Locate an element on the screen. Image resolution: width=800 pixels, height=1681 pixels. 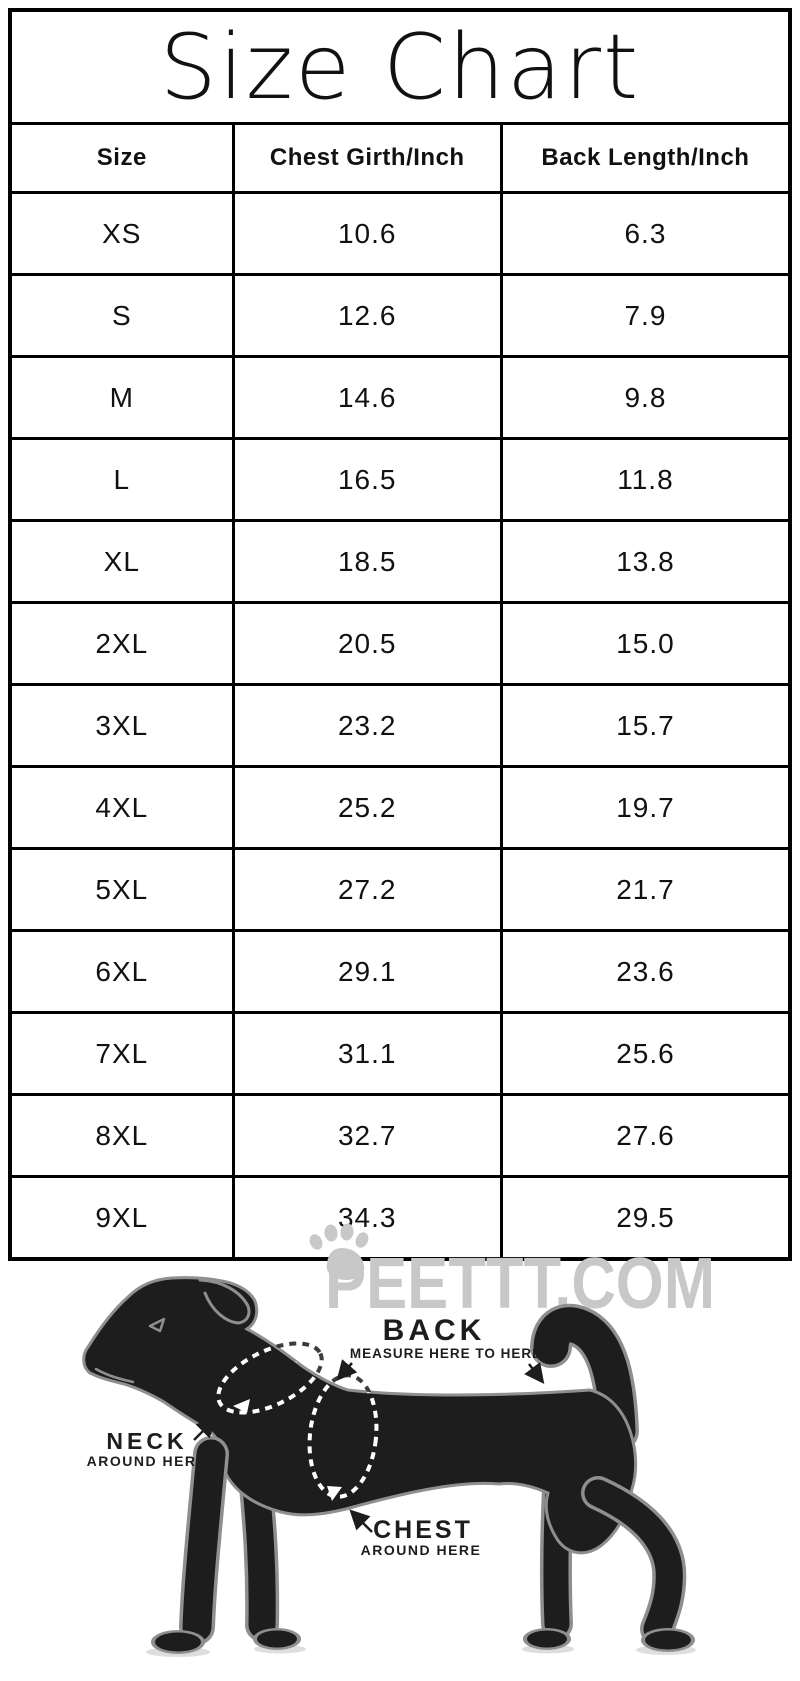
size-cell: XS is located at coordinates (121, 233).